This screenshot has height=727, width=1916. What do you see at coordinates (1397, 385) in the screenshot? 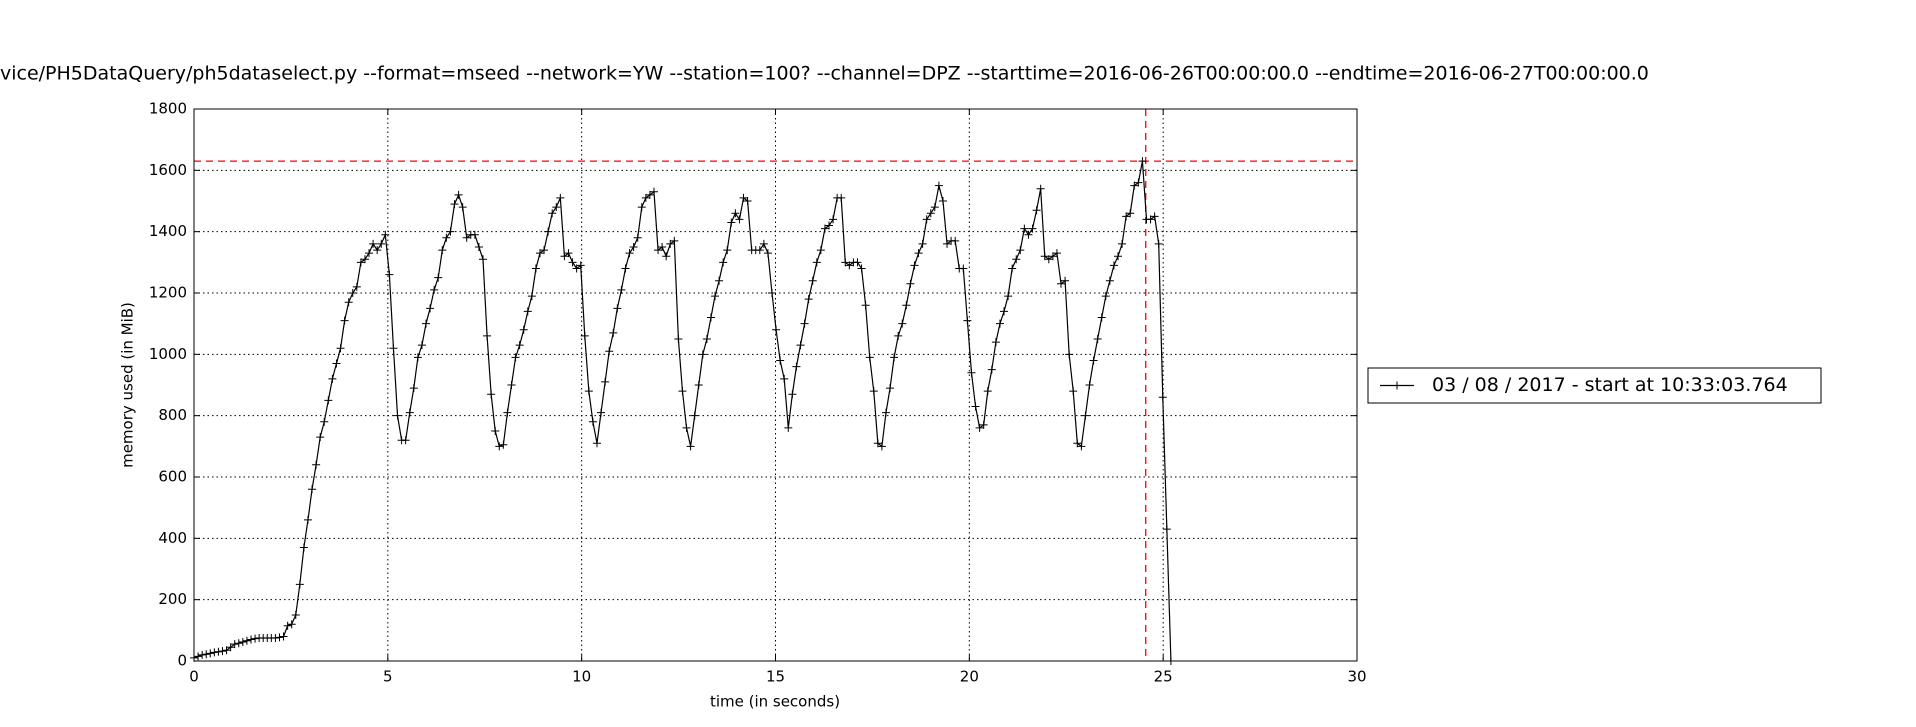
I see `legend-swatch` at bounding box center [1397, 385].